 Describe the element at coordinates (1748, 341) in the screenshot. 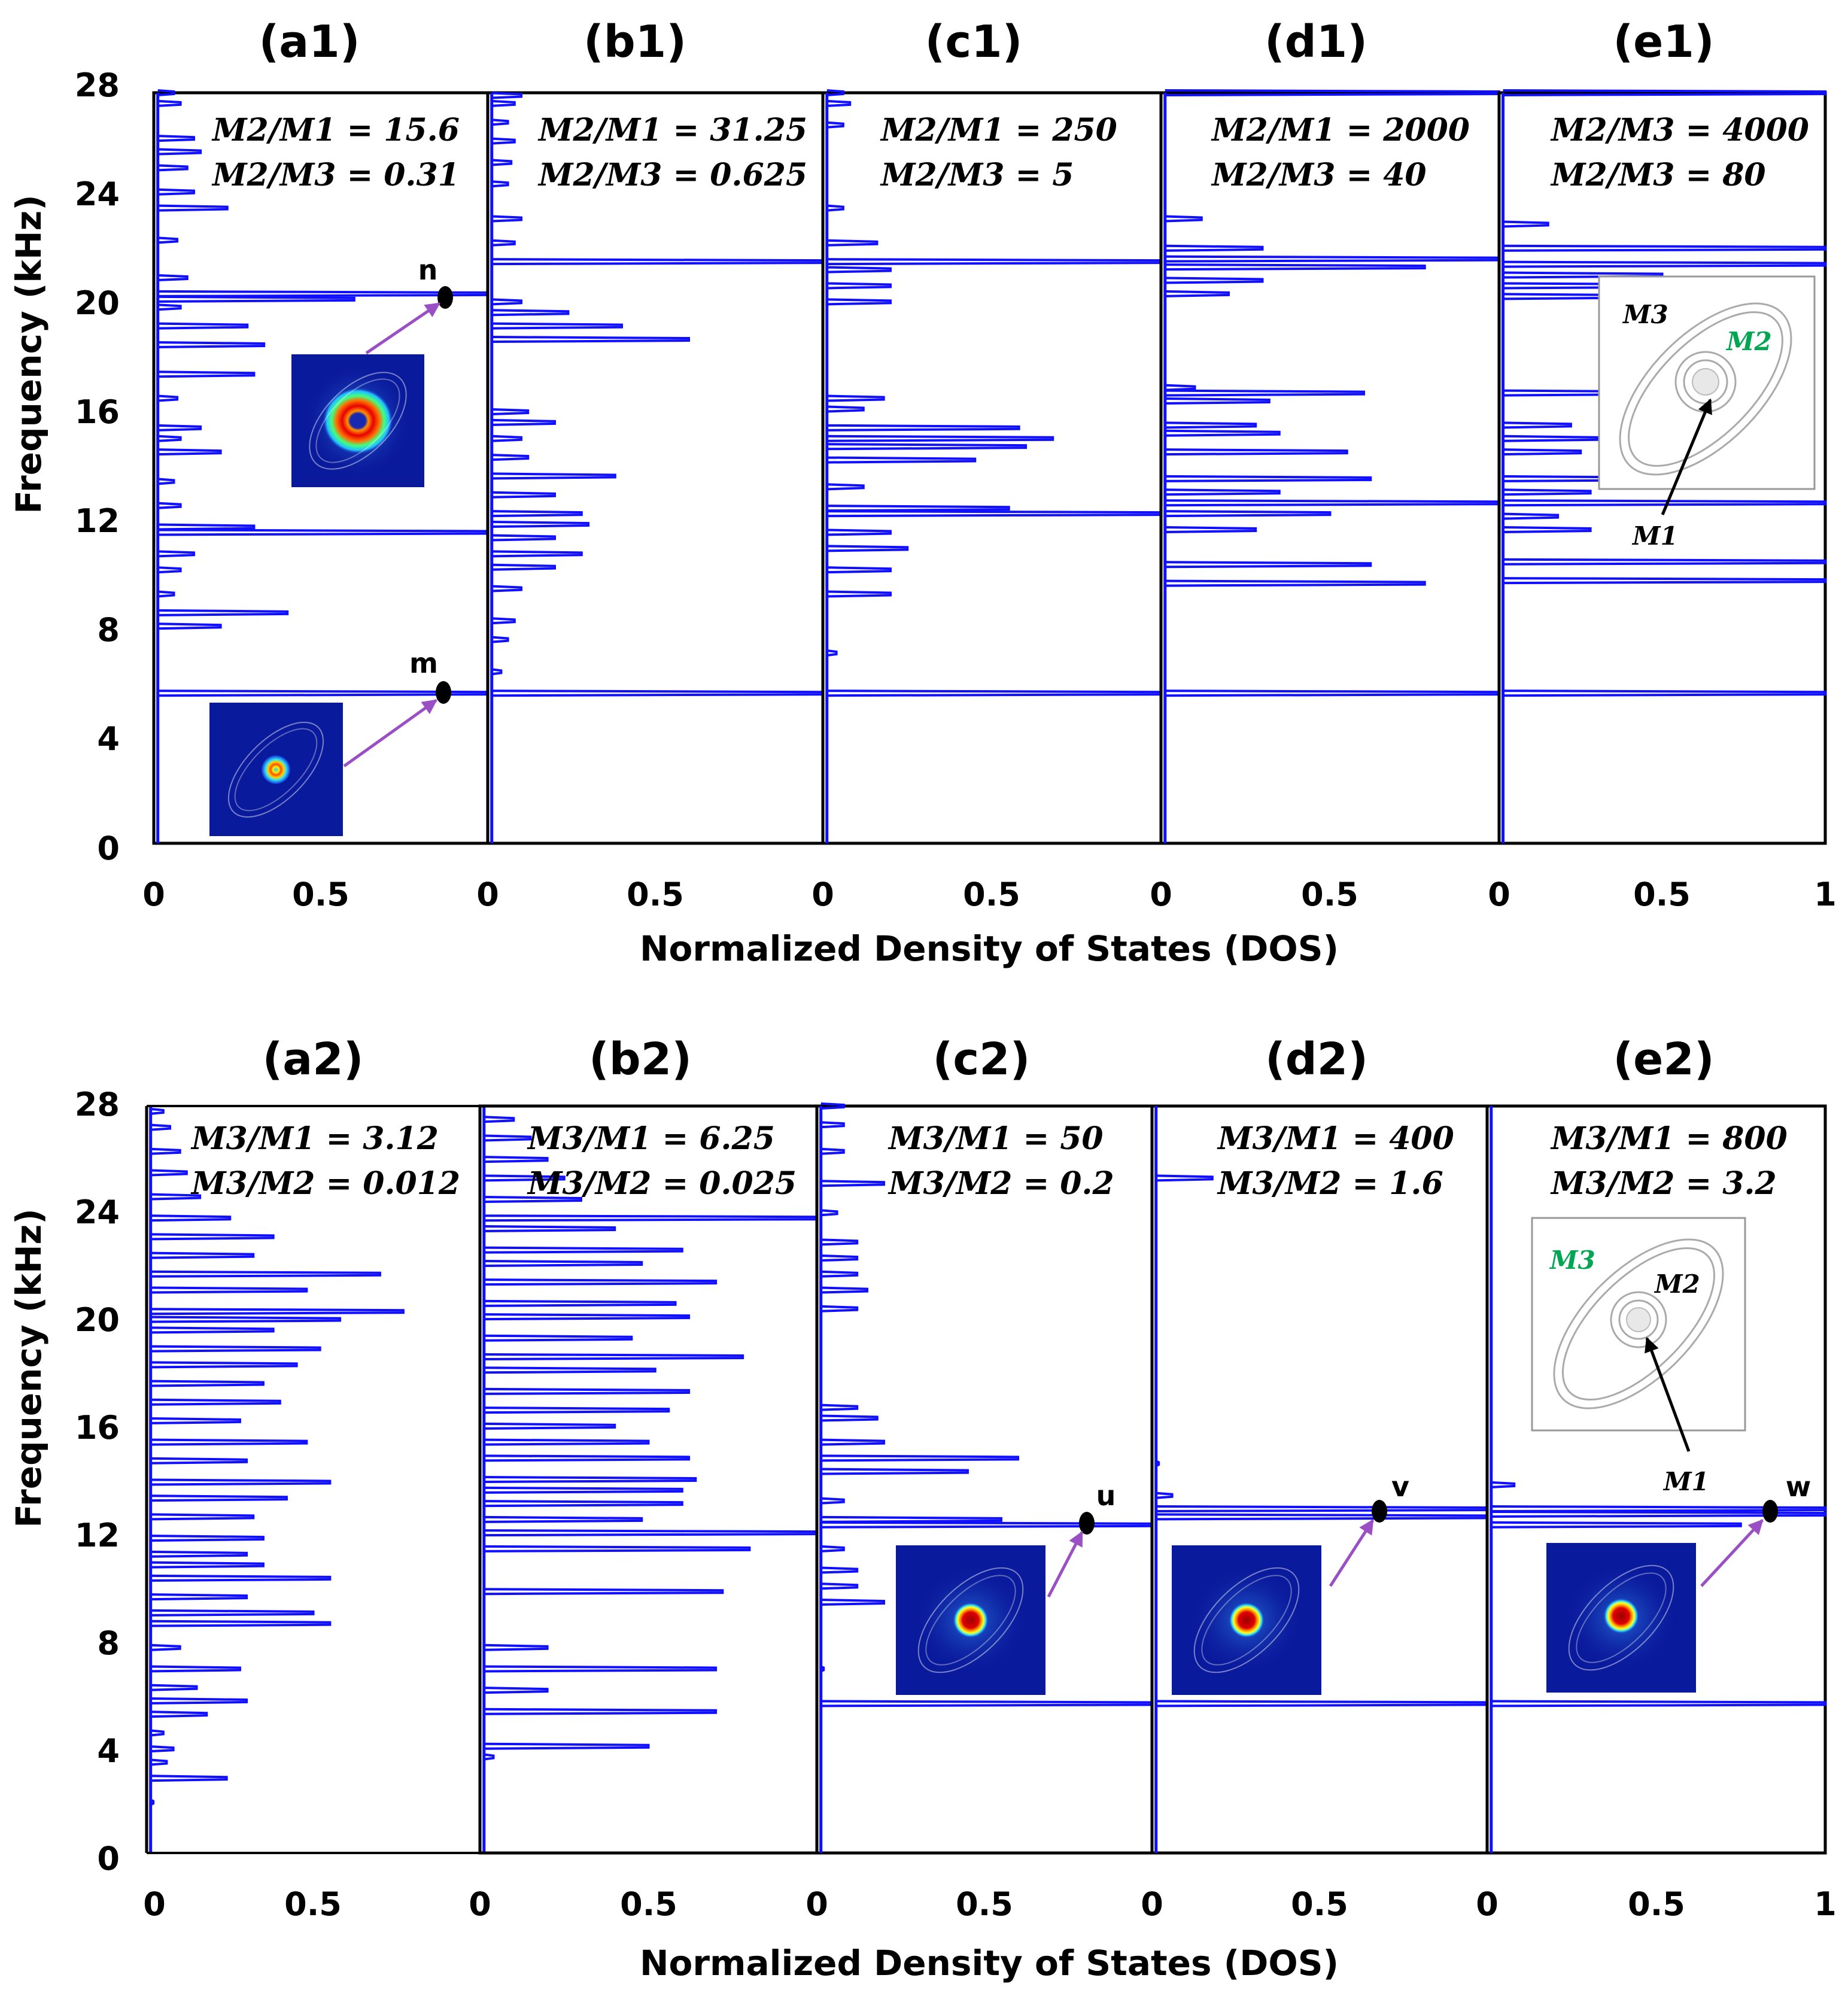

I see `geometry-label-m2: M2` at that location.